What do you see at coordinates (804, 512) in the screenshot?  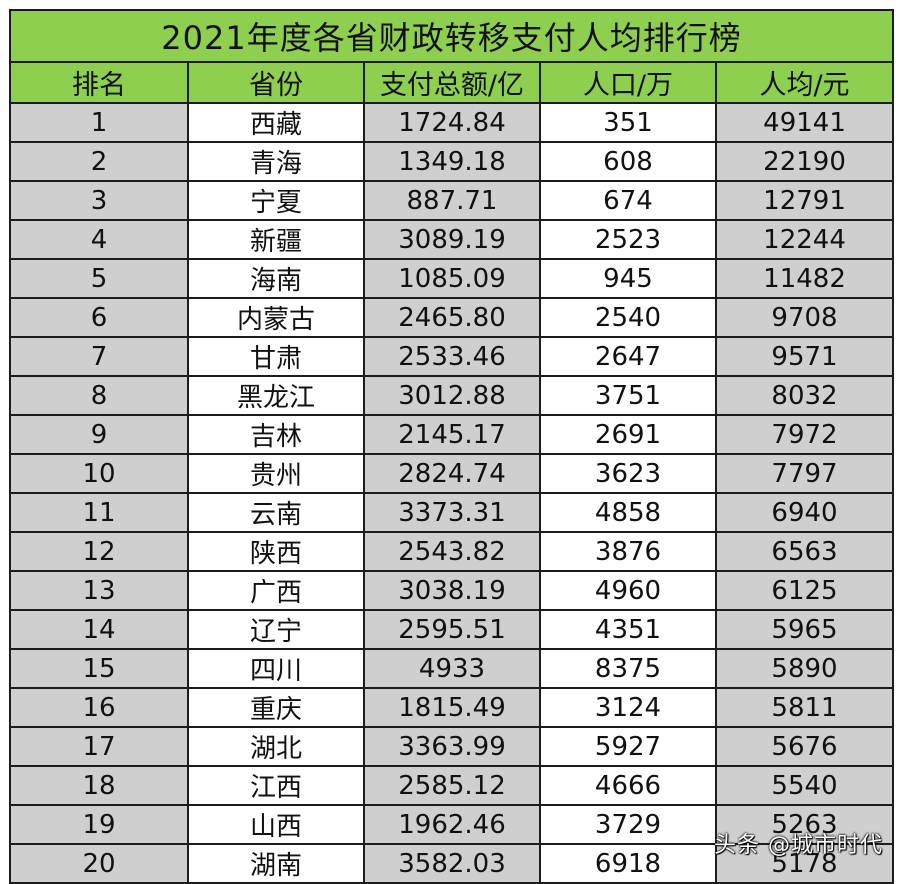 I see `per-capita-cell: 6940` at bounding box center [804, 512].